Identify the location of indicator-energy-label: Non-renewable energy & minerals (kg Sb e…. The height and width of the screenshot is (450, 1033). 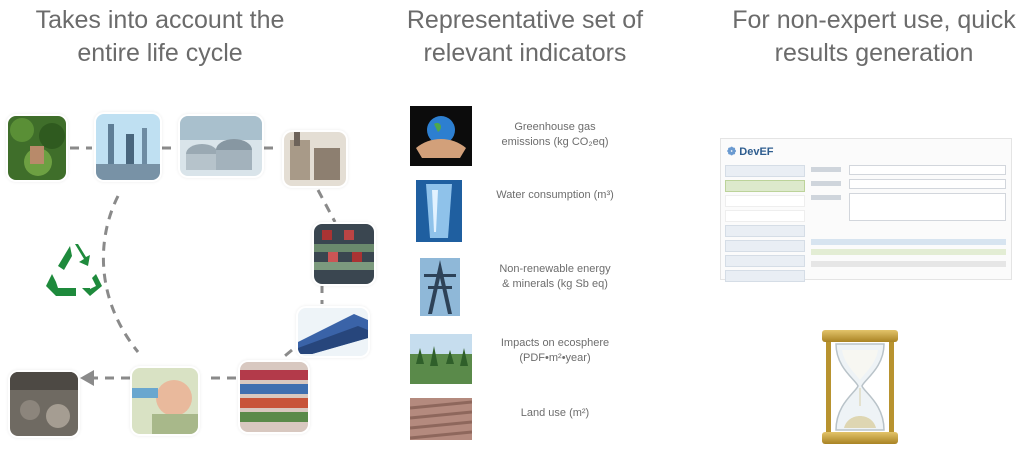
(555, 277).